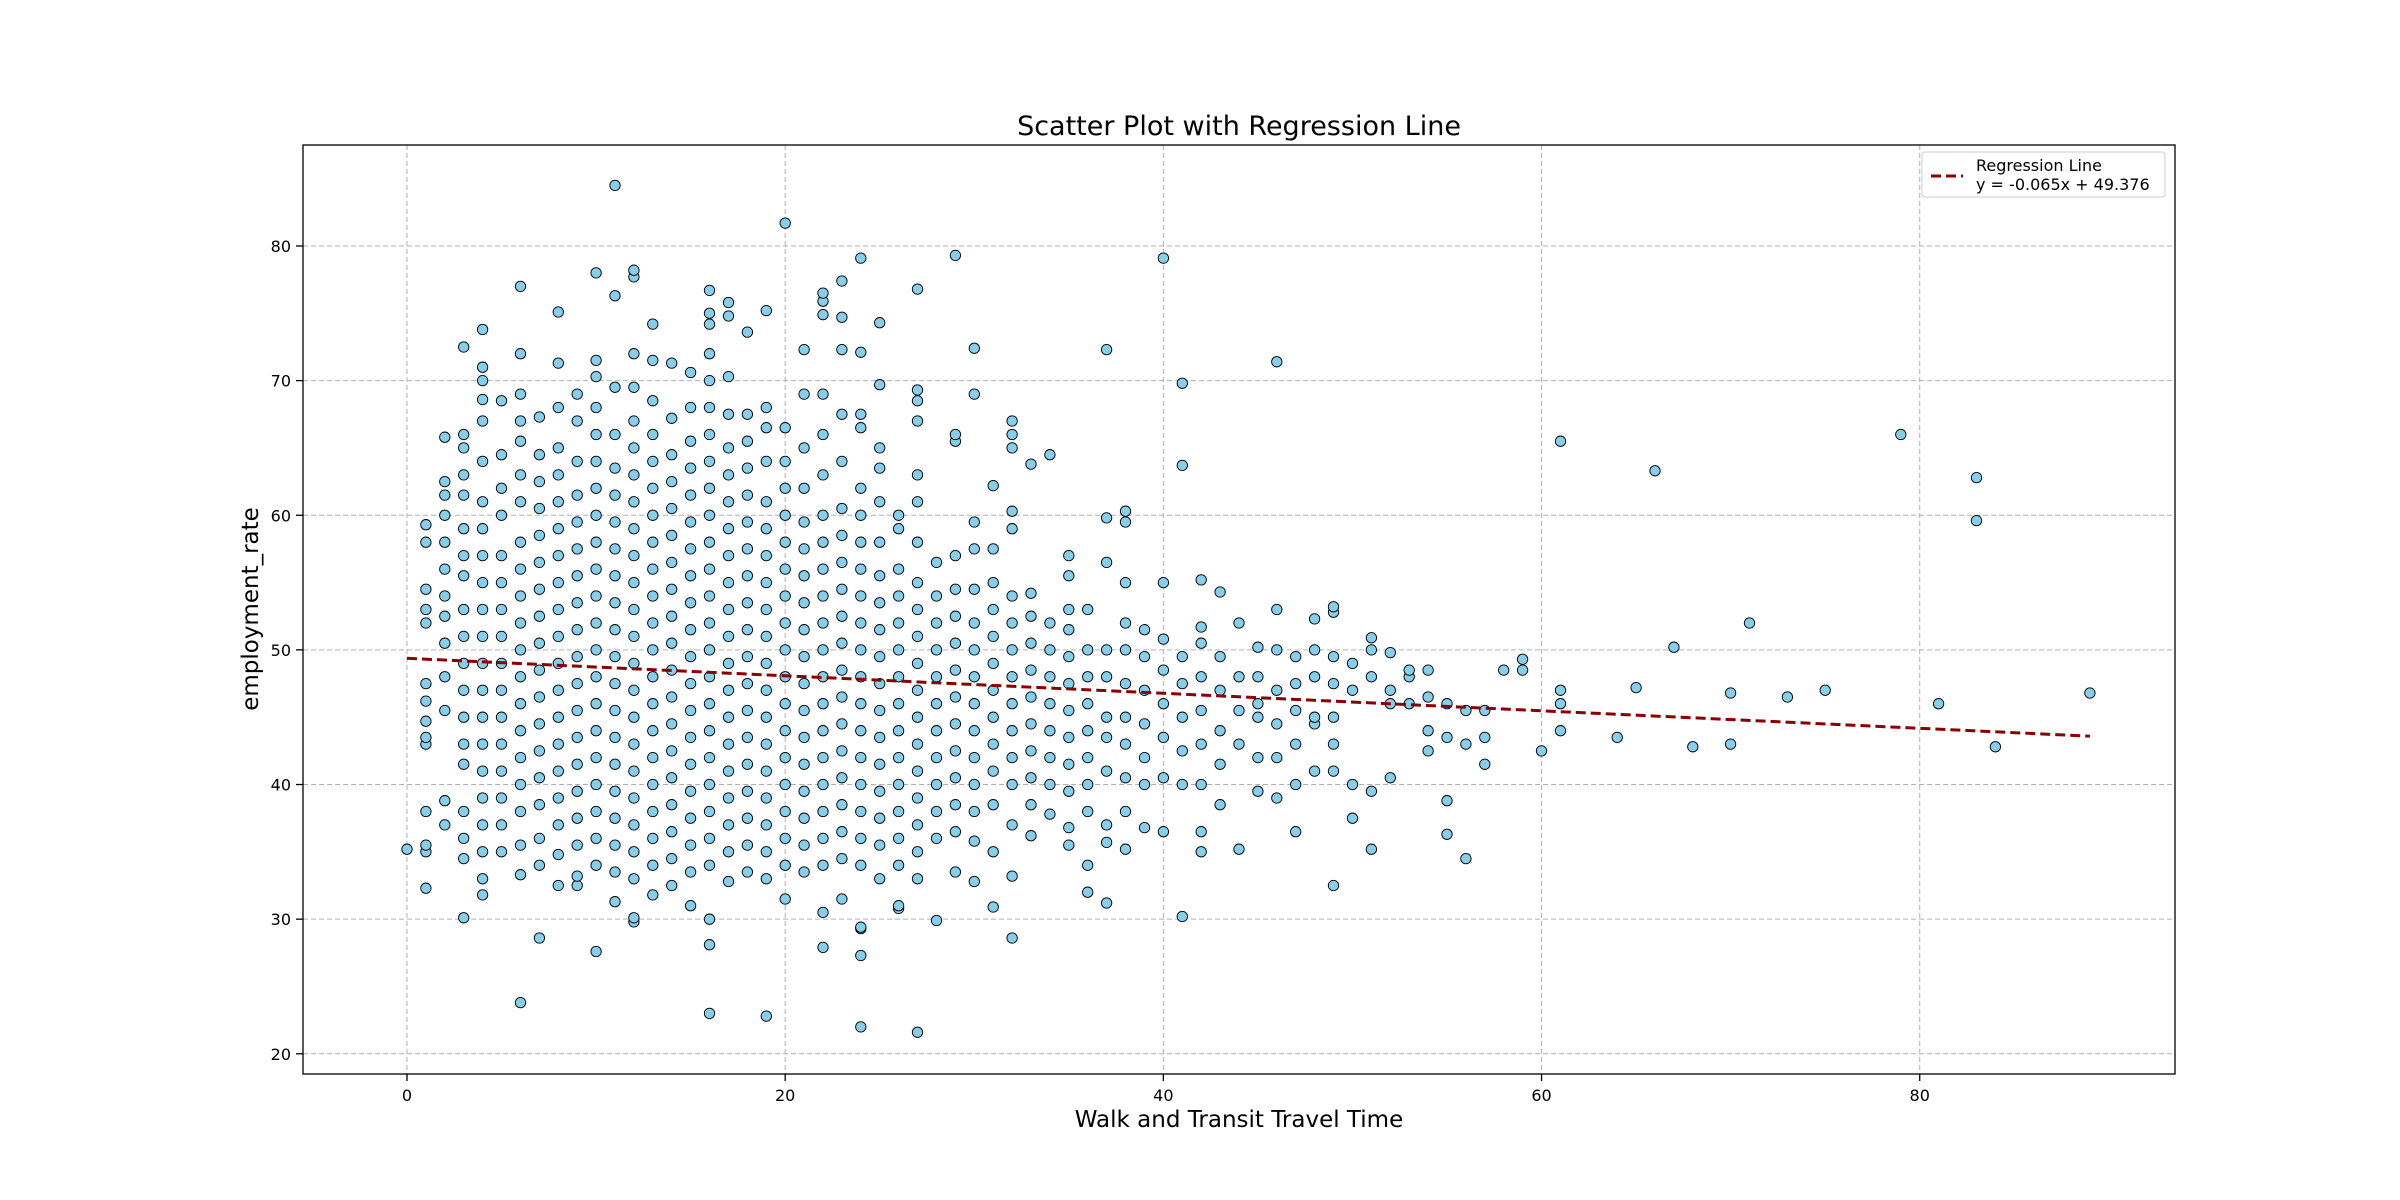 The width and height of the screenshot is (2400, 1200). Describe the element at coordinates (251, 609) in the screenshot. I see `y-axis-label: employment_rate` at that location.